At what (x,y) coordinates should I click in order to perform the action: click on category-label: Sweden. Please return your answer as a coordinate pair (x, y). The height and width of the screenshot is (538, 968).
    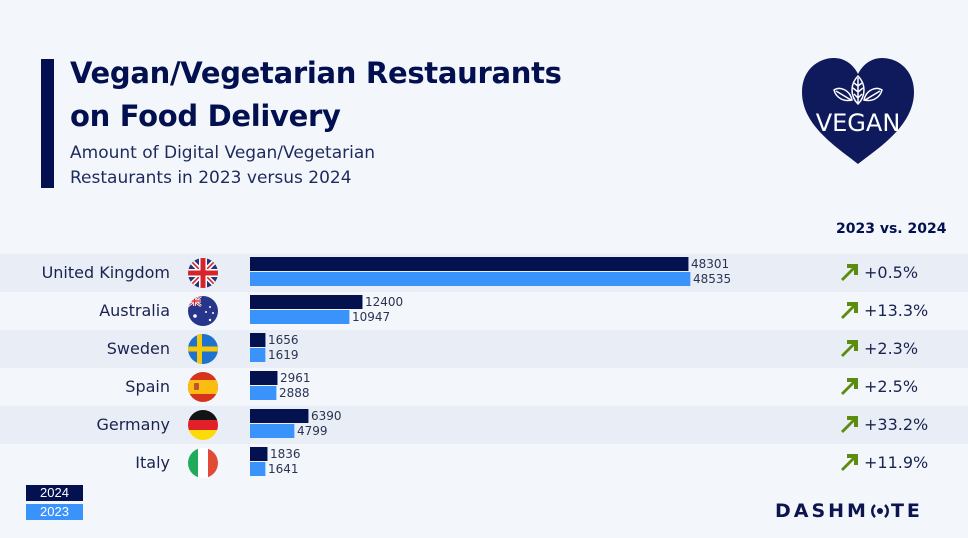
    Looking at the image, I should click on (138, 348).